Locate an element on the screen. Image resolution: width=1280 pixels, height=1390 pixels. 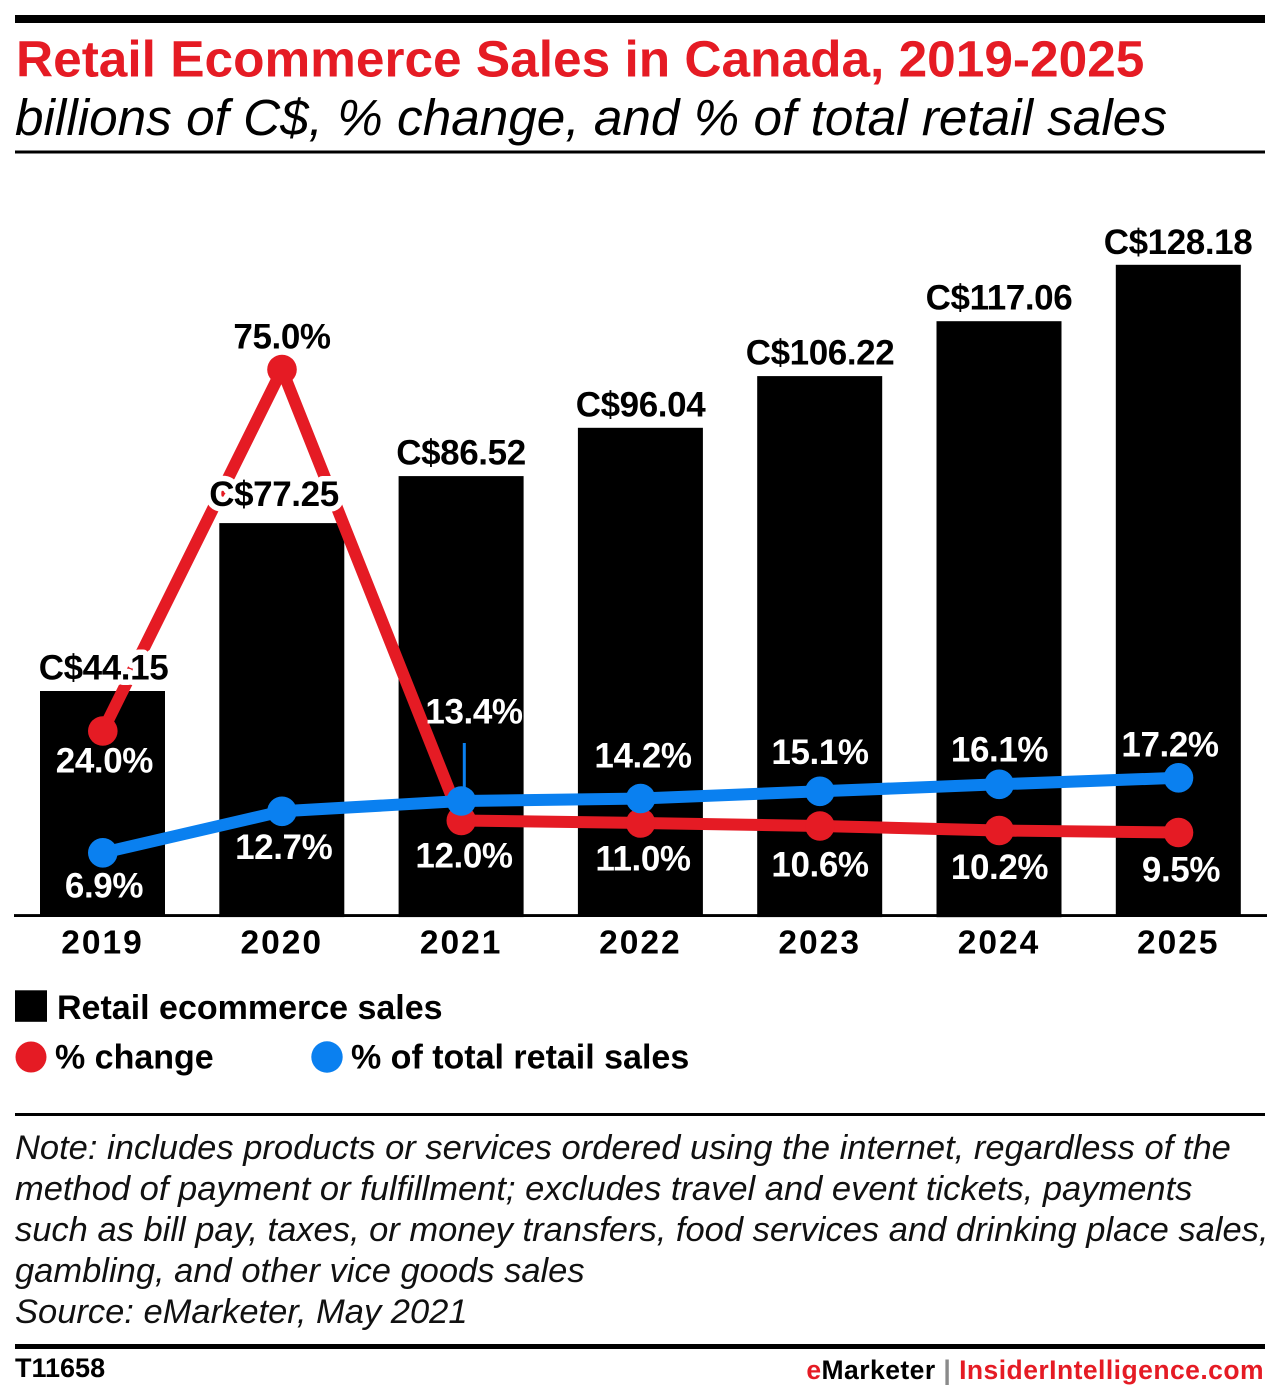
svg-text: 12.7% is located at coordinates (284, 847).